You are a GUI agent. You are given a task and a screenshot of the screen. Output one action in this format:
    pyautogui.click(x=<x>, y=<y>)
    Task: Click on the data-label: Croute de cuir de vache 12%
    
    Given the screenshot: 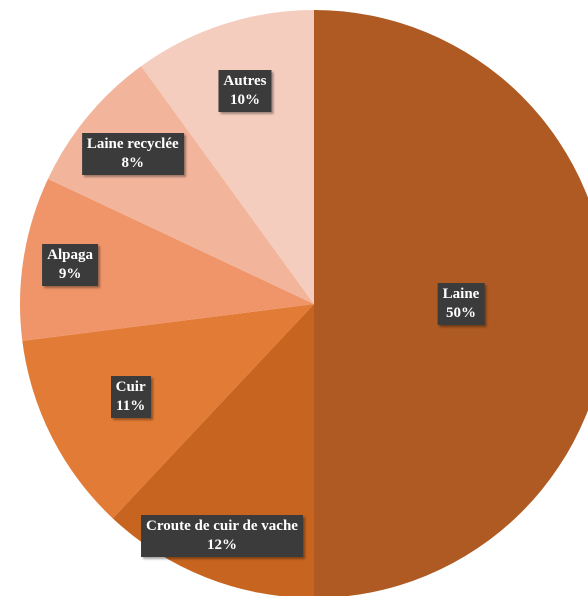 What is the action you would take?
    pyautogui.click(x=222, y=536)
    